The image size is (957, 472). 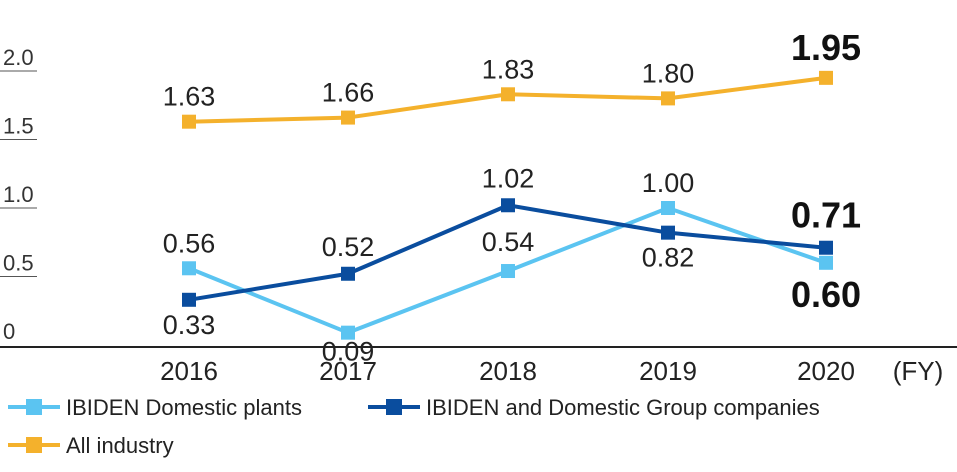 I want to click on data-label: 0.33, so click(x=189, y=325).